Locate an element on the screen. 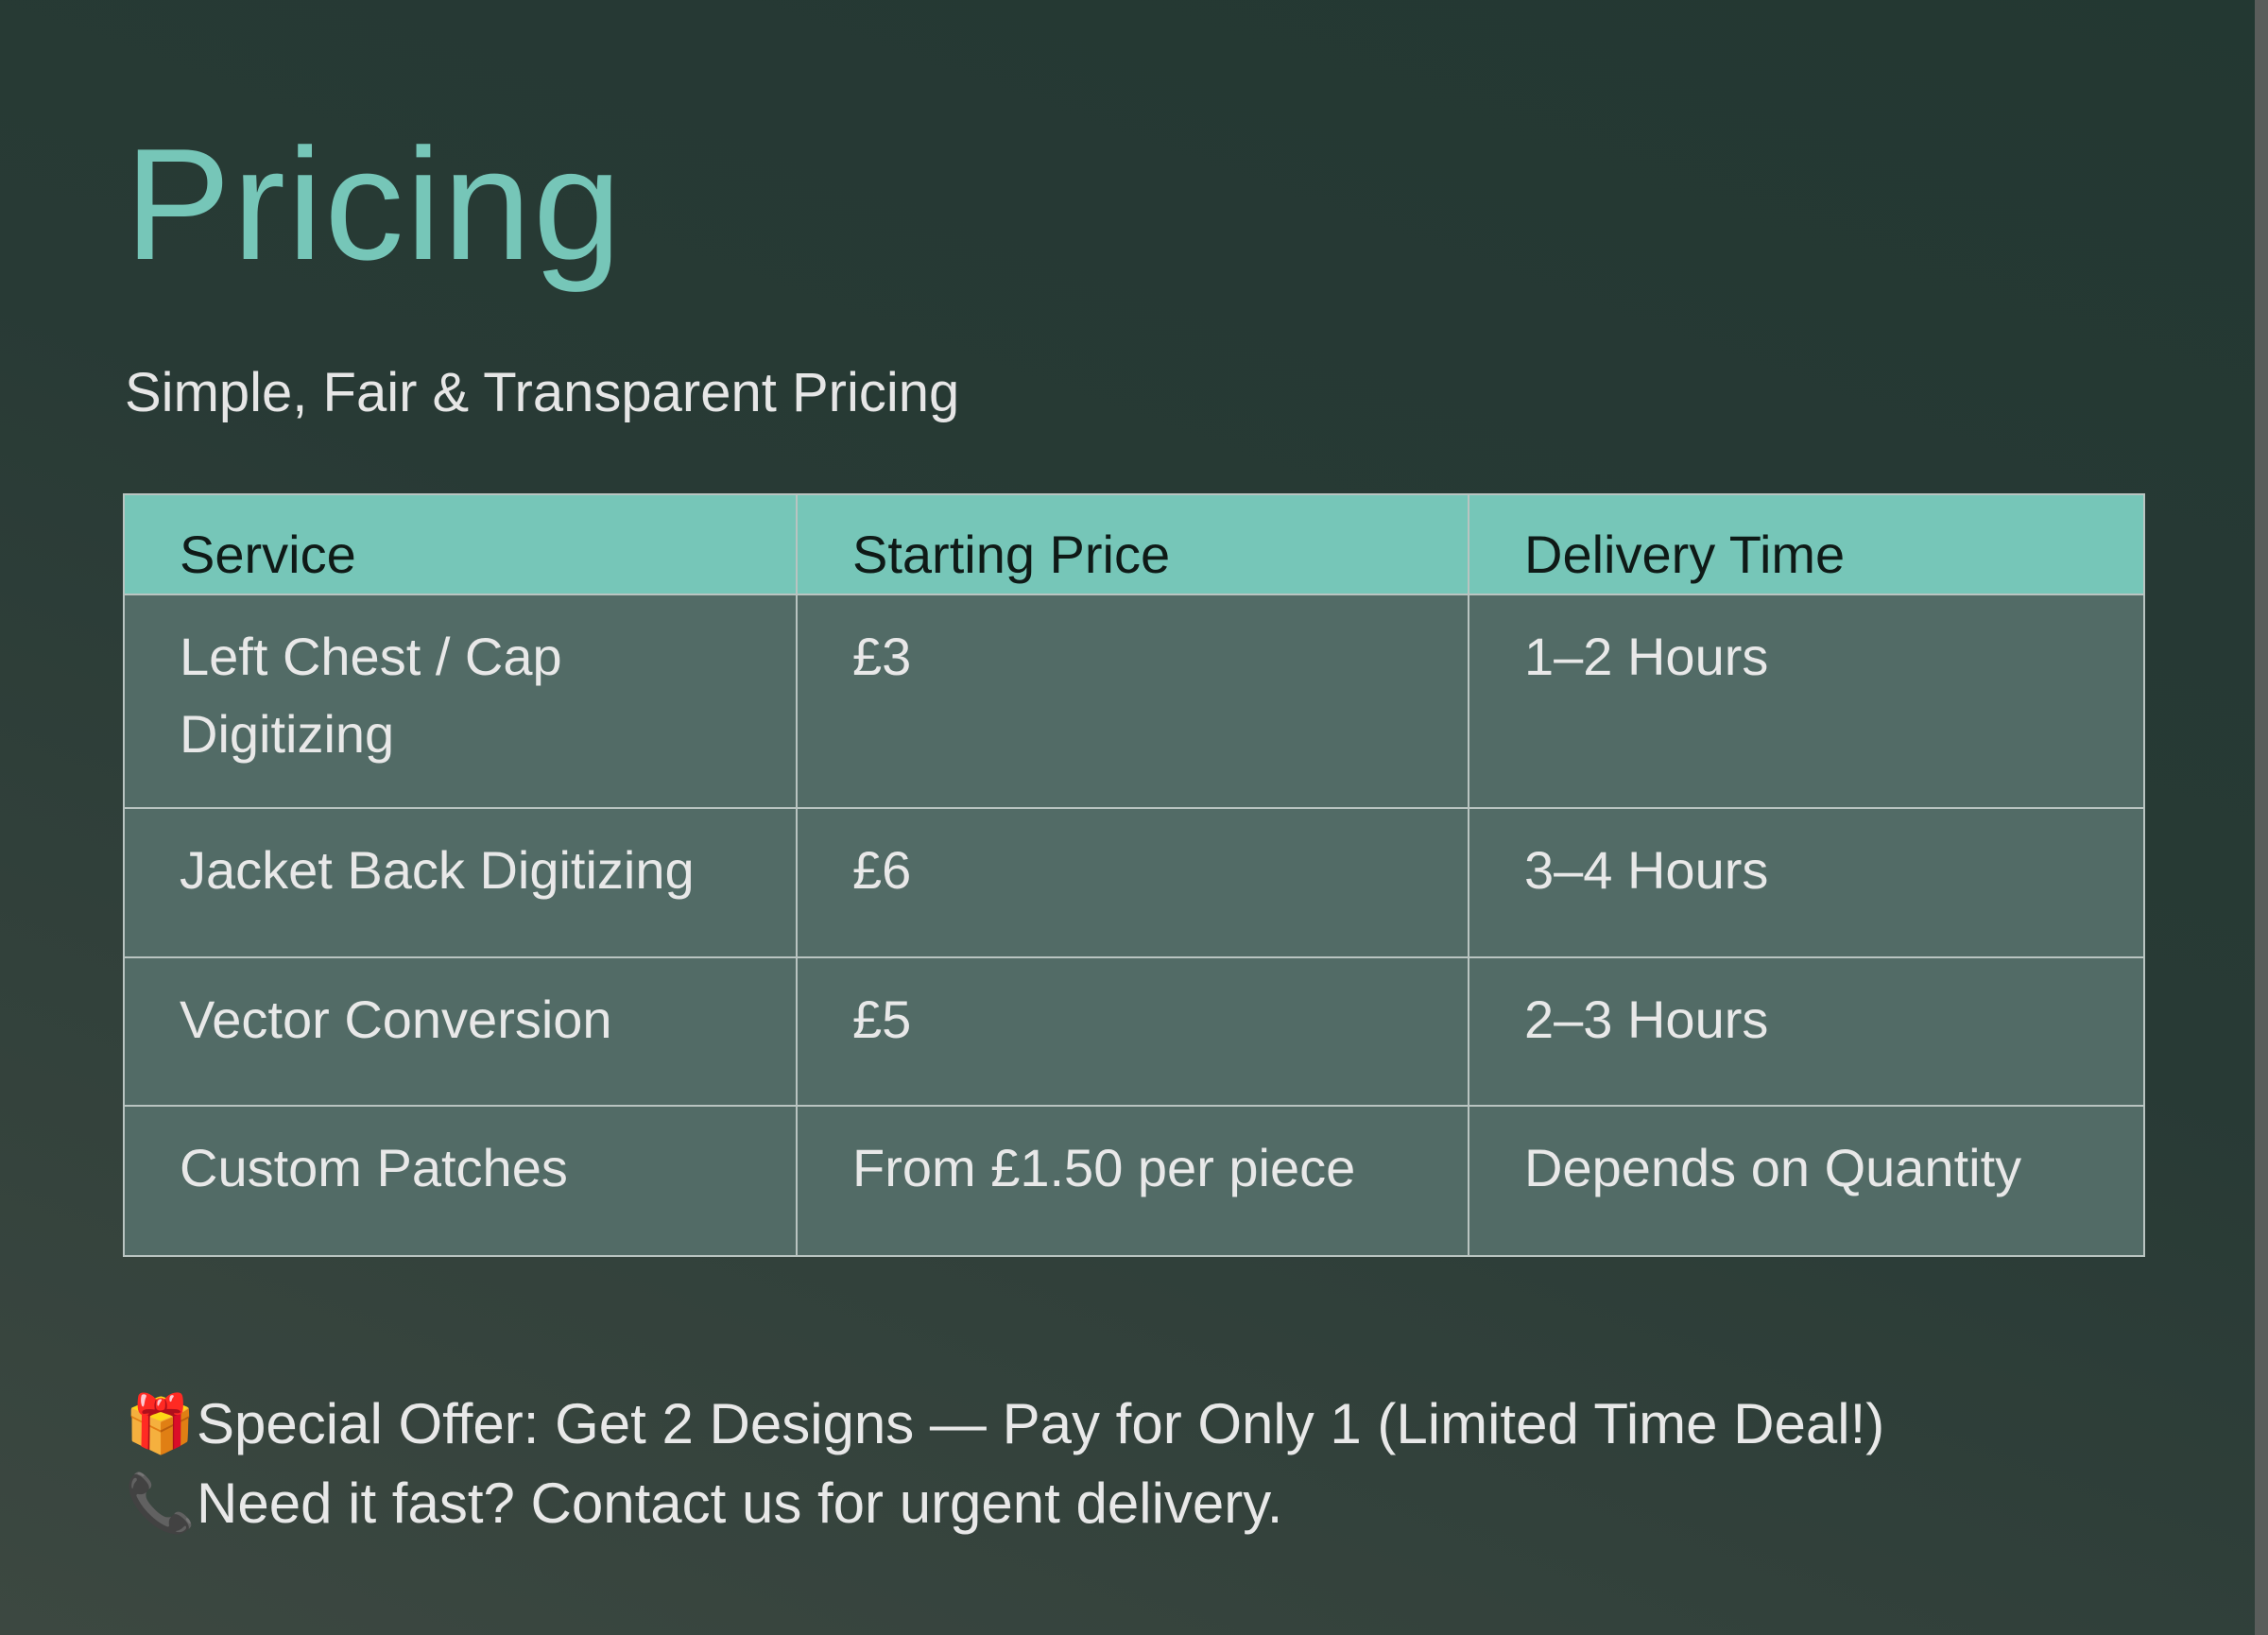 The width and height of the screenshot is (2268, 1635). table-row: Left Chest / Cap Digitizing £3 1–2 Hours is located at coordinates (1134, 701).